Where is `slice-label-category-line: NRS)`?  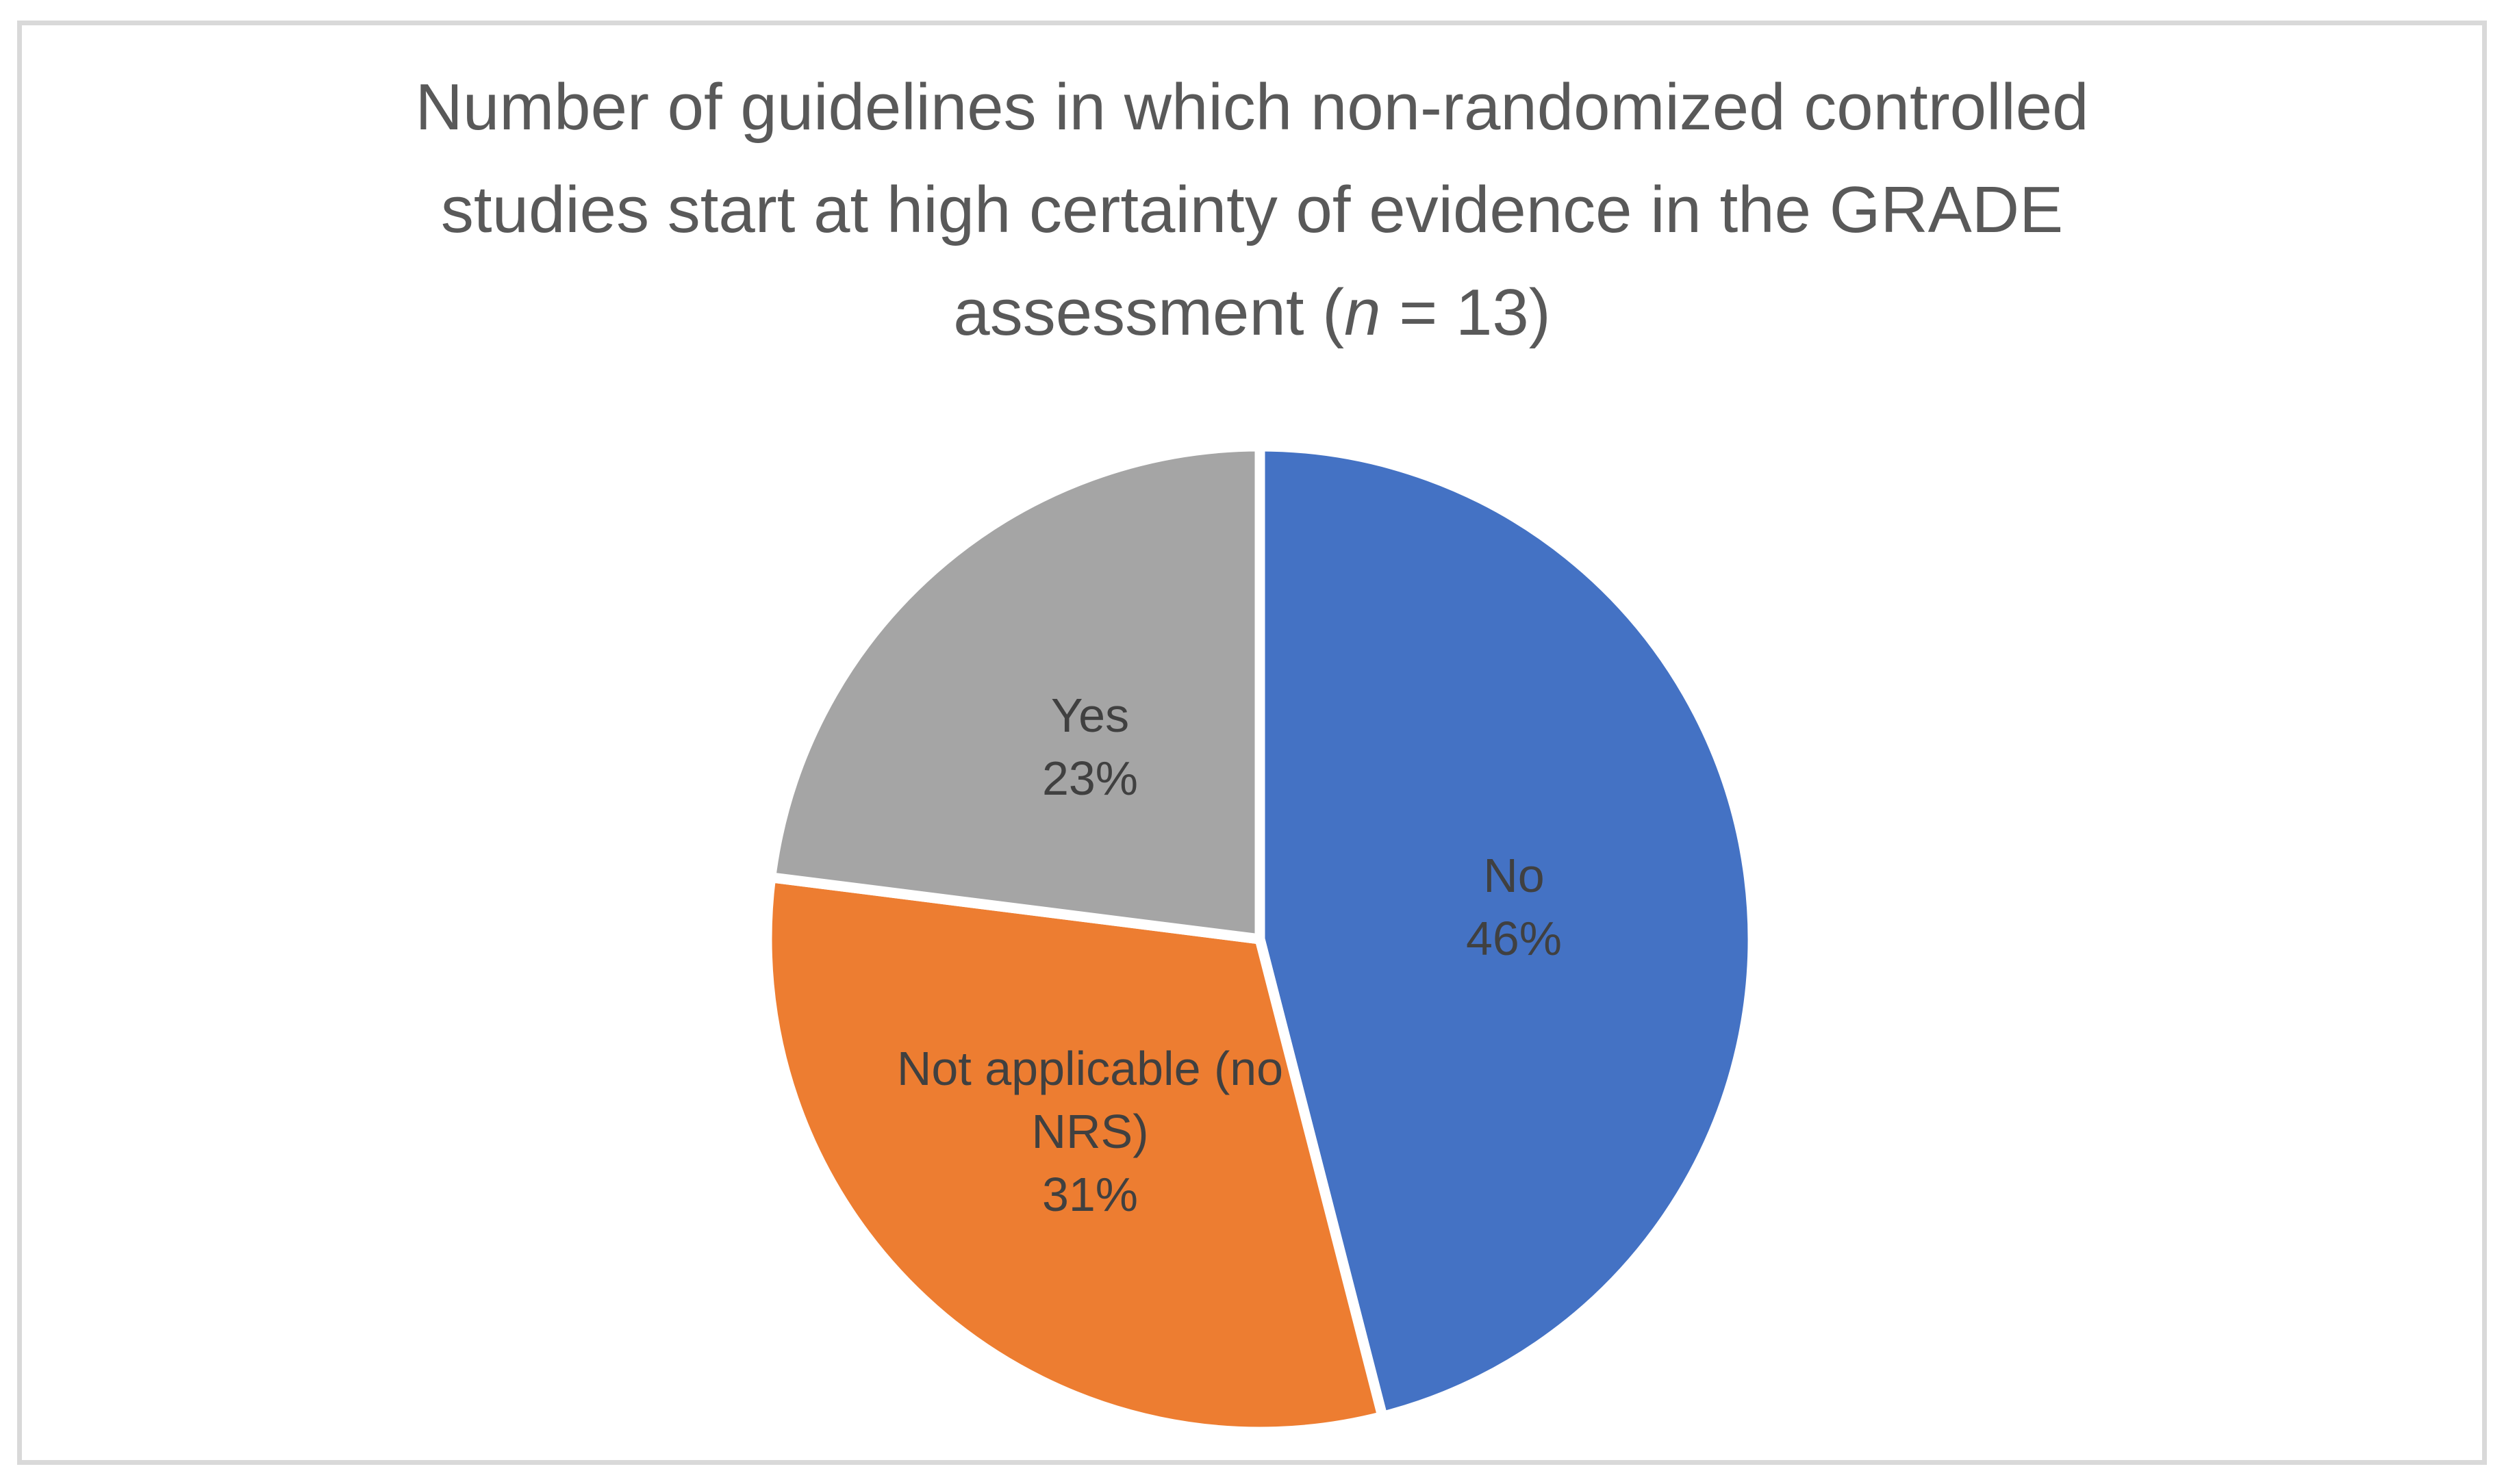 slice-label-category-line: NRS) is located at coordinates (1090, 1131).